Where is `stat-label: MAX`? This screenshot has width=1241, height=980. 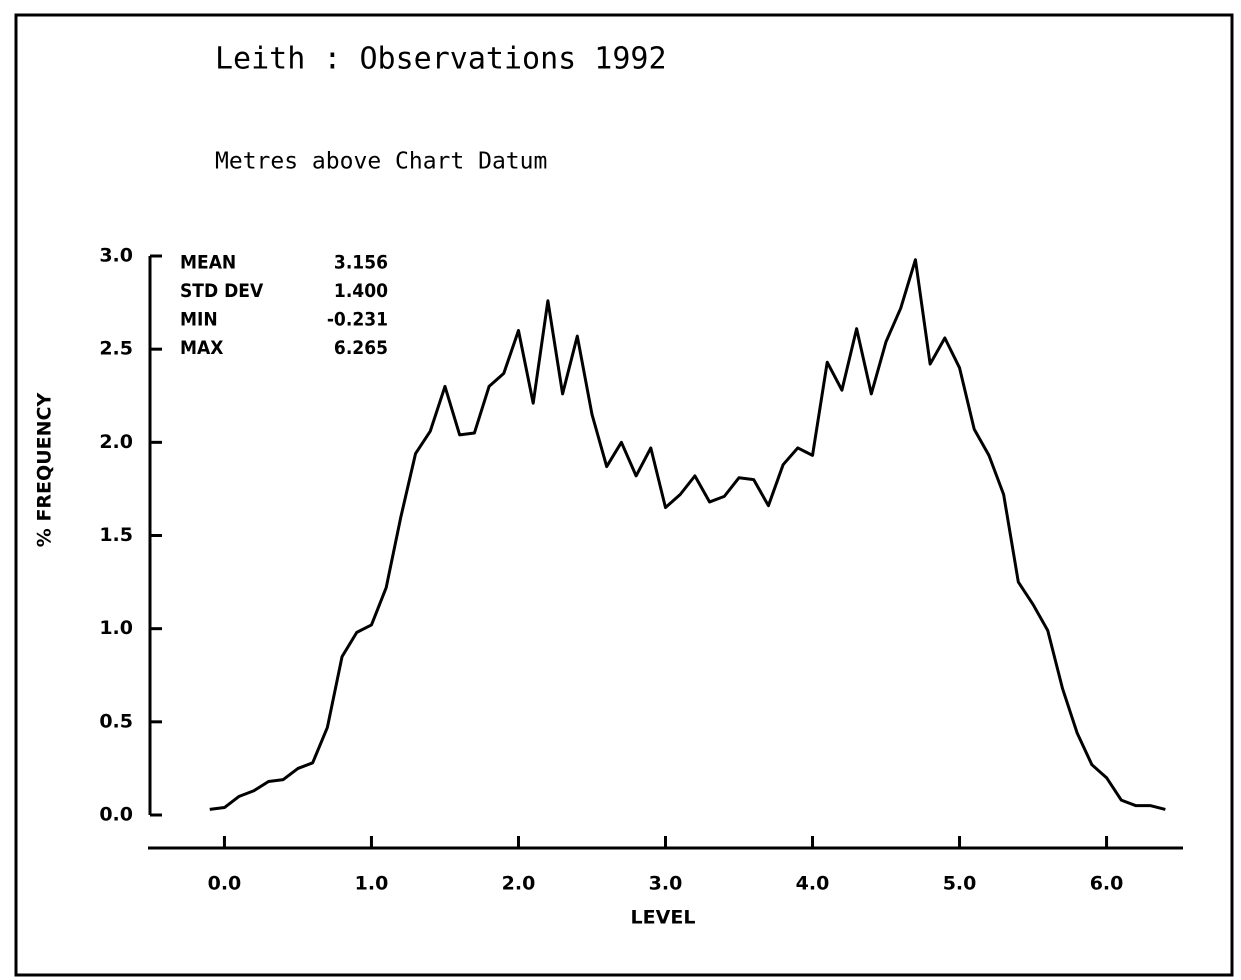
stat-label: MAX is located at coordinates (201, 348).